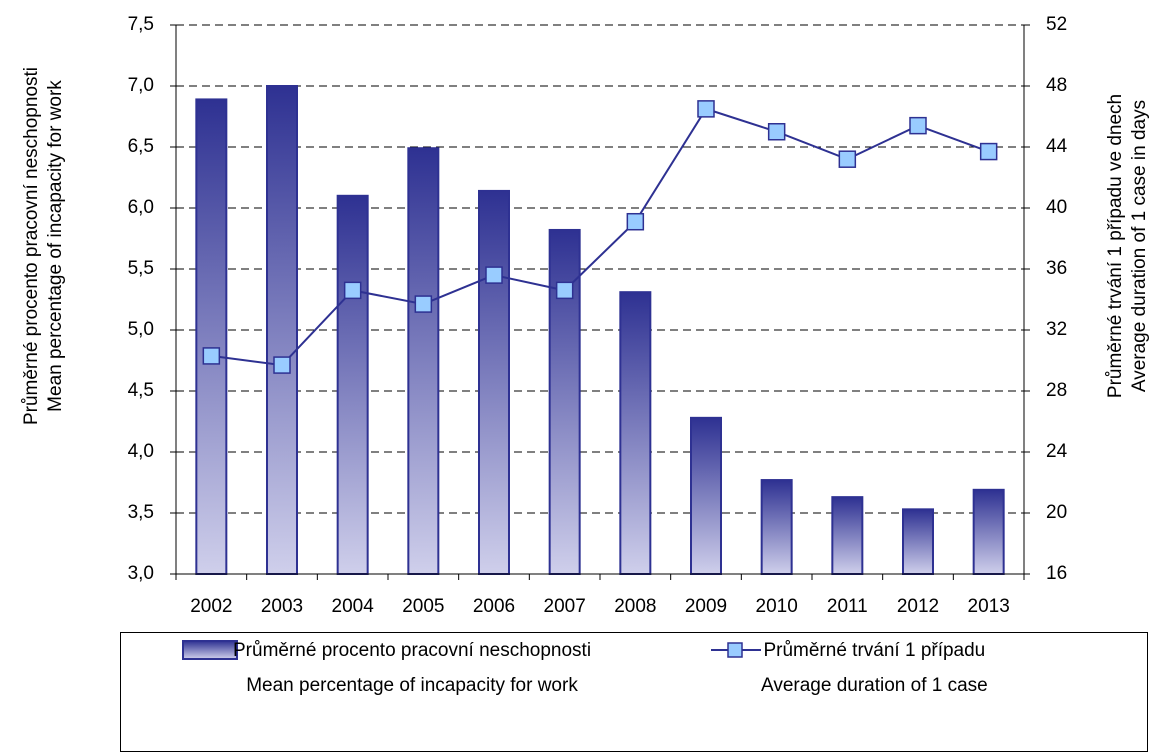  Describe the element at coordinates (918, 606) in the screenshot. I see `x-tick-label: 2012` at that location.